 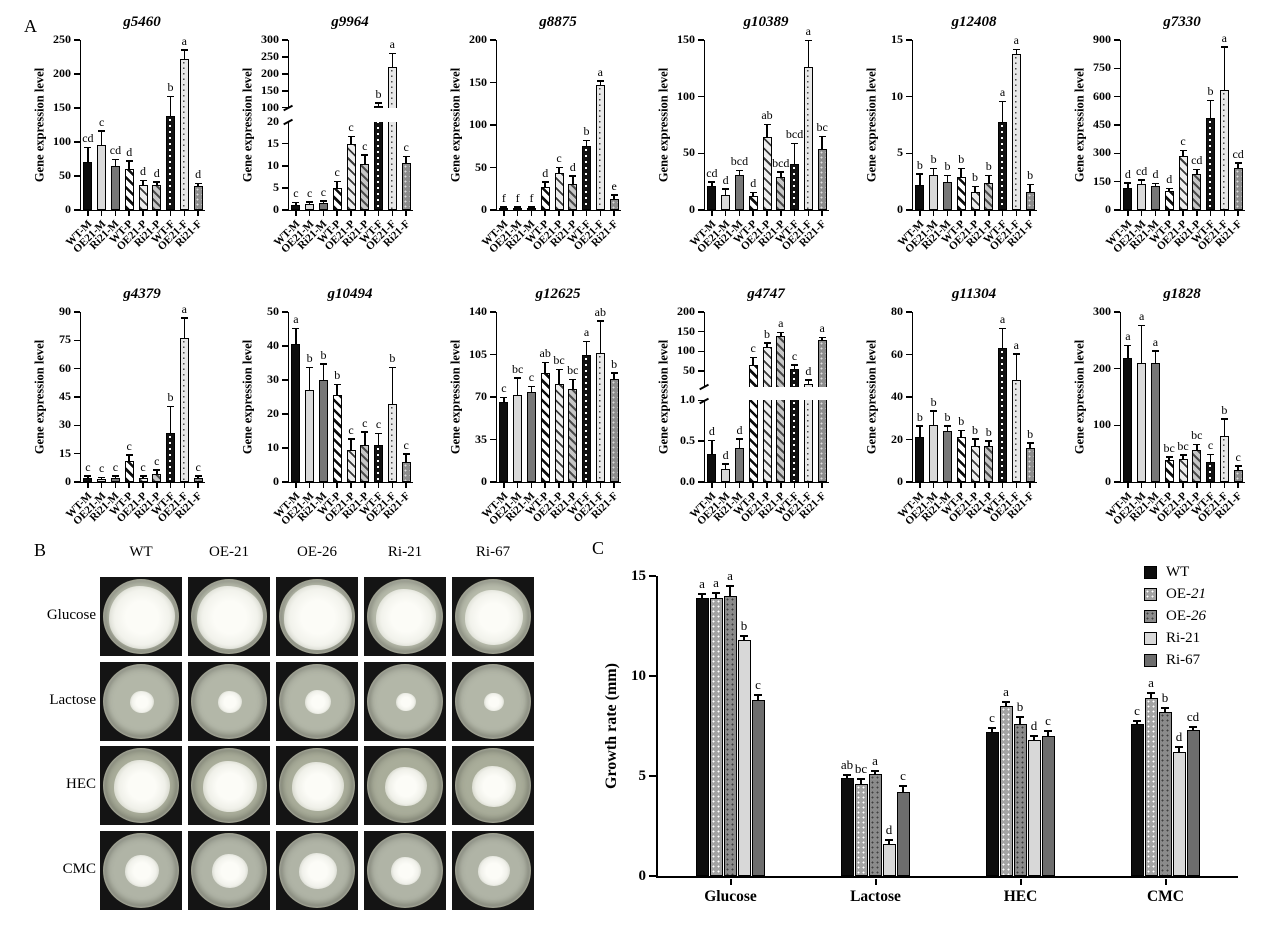 What do you see at coordinates (692, 209) in the screenshot?
I see `y-tick-label: 0` at bounding box center [692, 209].